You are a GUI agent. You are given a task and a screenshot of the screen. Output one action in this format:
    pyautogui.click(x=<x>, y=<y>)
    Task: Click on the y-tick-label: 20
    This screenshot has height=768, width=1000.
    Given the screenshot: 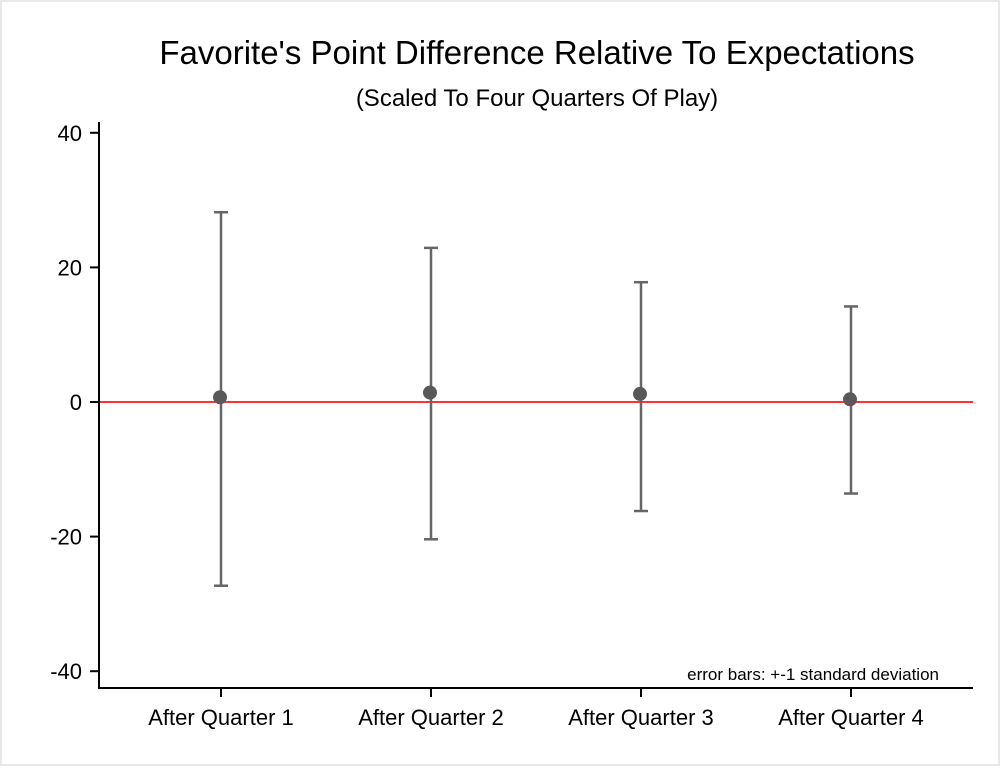 What is the action you would take?
    pyautogui.click(x=70, y=267)
    